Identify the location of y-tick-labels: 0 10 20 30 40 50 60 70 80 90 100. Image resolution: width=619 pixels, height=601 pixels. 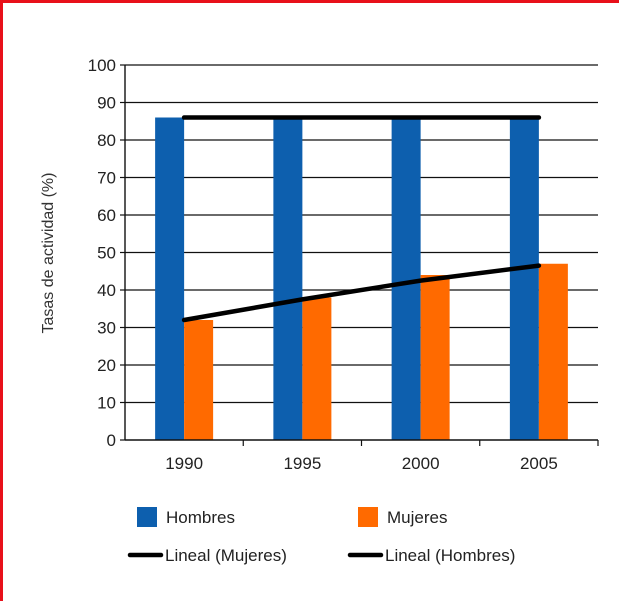
(102, 253).